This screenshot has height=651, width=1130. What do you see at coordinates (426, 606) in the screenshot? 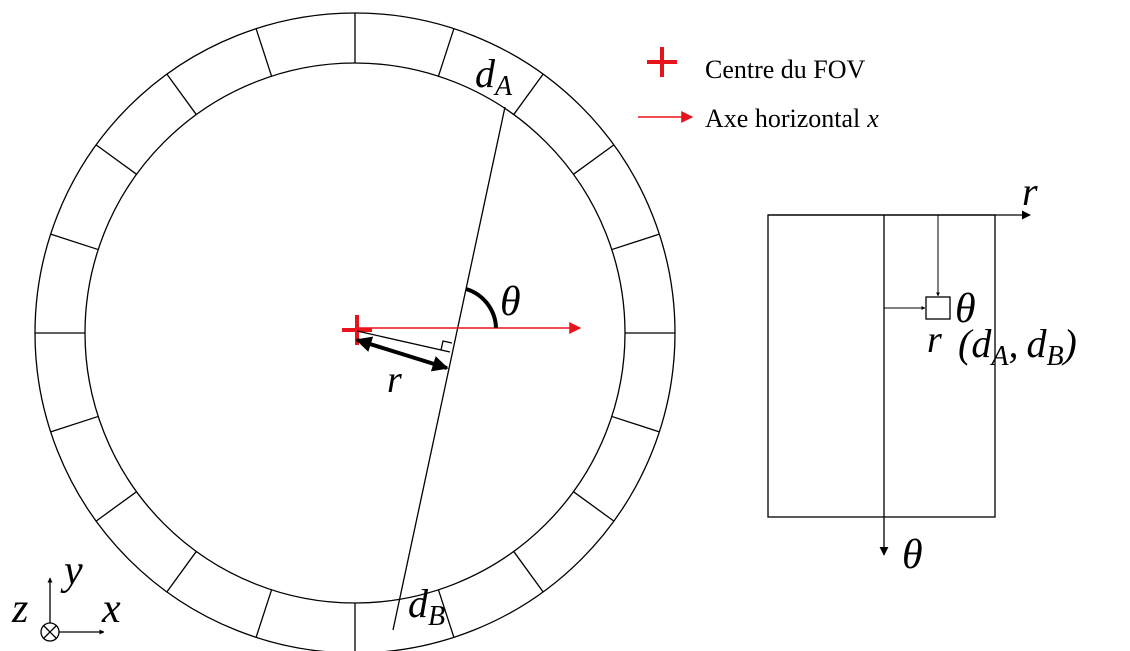
I see `label-dB: dB` at bounding box center [426, 606].